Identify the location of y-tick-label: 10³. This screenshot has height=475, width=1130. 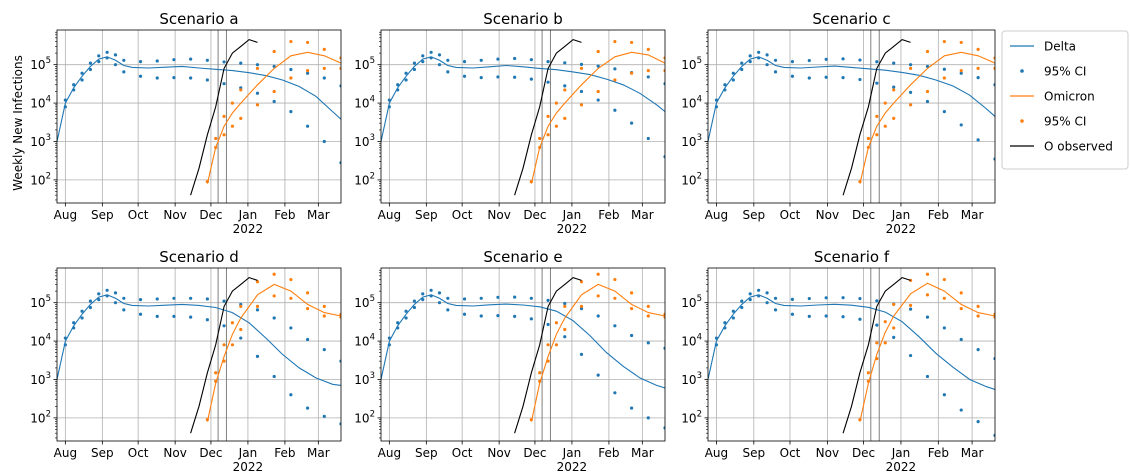
(364, 141).